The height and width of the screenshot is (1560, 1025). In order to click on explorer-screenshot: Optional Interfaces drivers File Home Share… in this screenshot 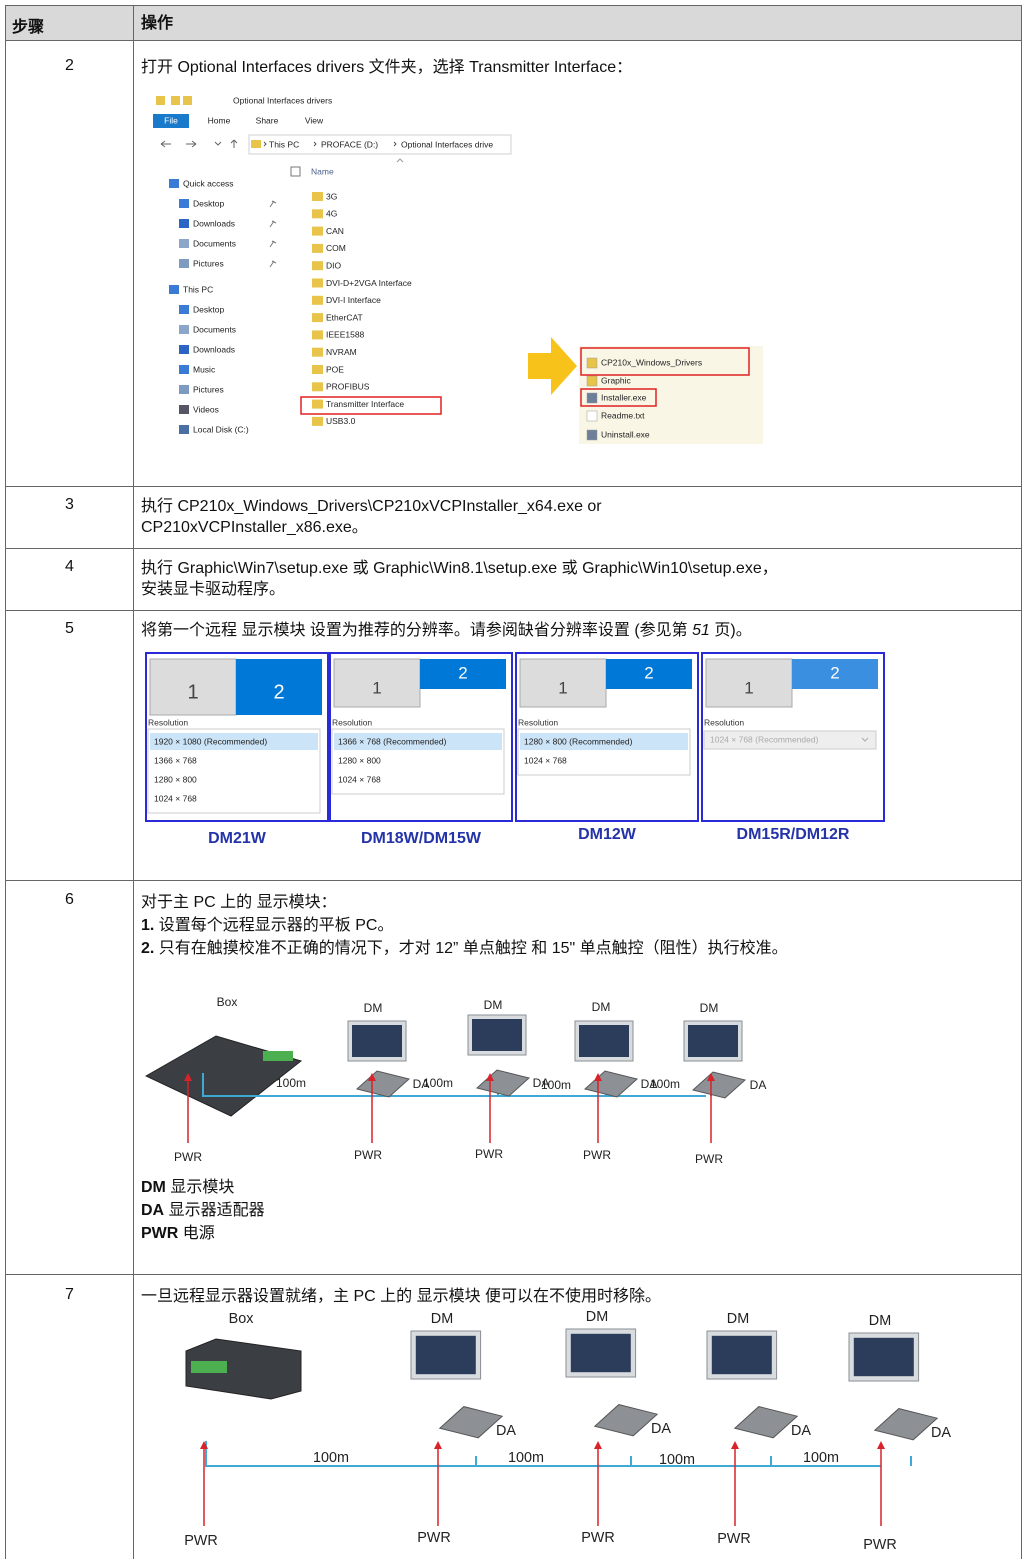, I will do `click(457, 274)`.